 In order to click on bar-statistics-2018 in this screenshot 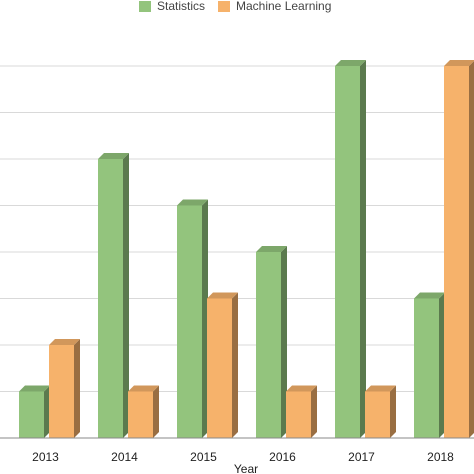, I will do `click(429, 365)`.